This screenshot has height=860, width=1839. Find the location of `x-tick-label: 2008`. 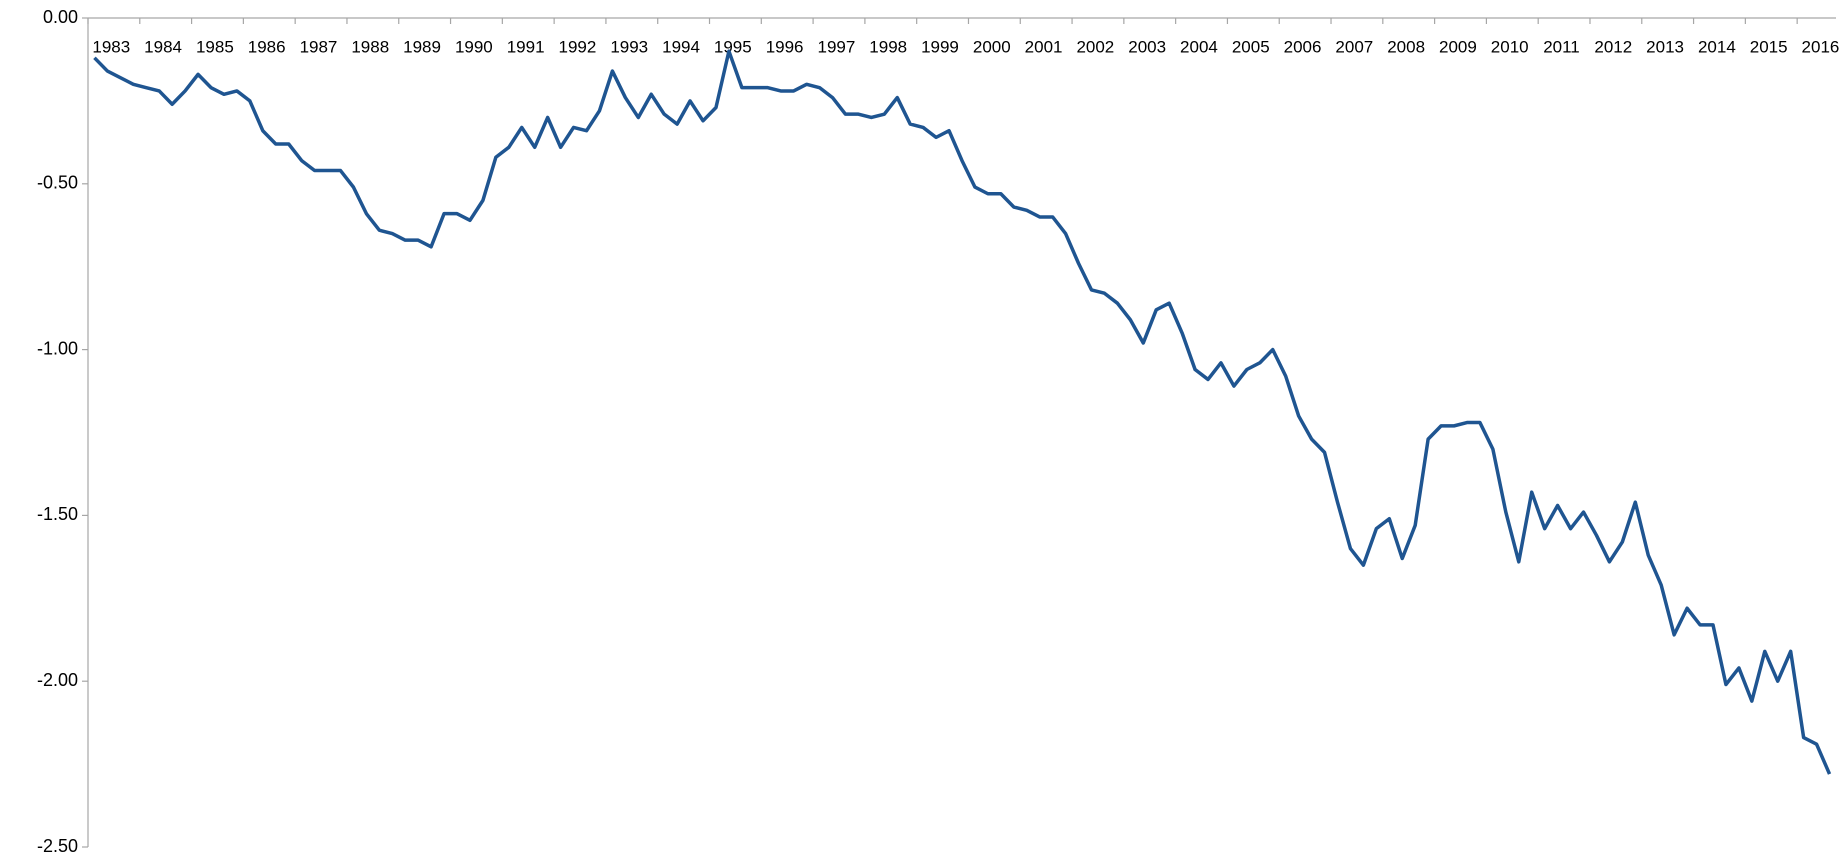

x-tick-label: 2008 is located at coordinates (1406, 46).